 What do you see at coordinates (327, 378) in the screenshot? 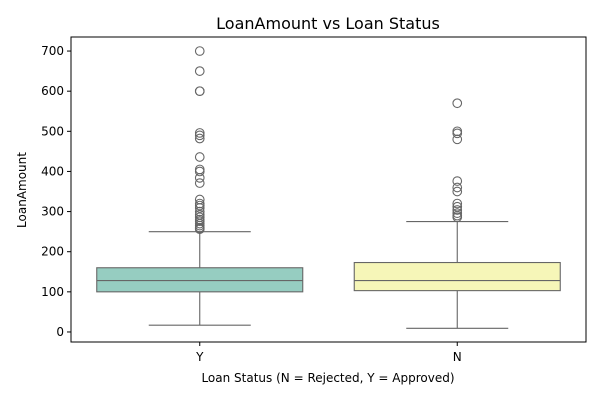
I see `x-axis-label: Loan Status (N = Rejected, Y = Approved)` at bounding box center [327, 378].